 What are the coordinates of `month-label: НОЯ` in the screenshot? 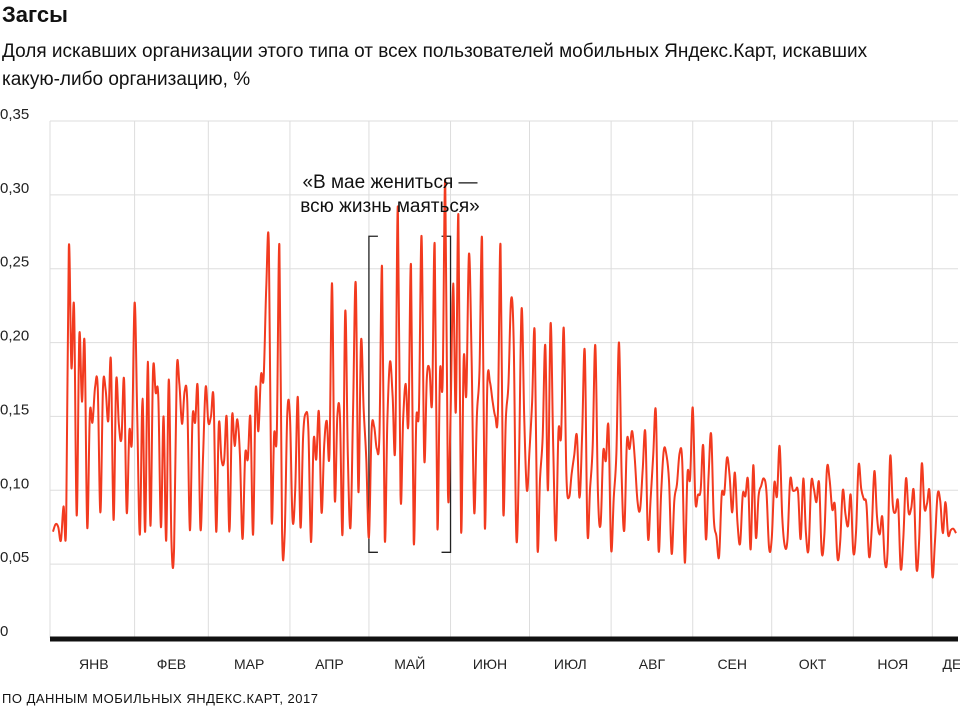 It's located at (892, 664).